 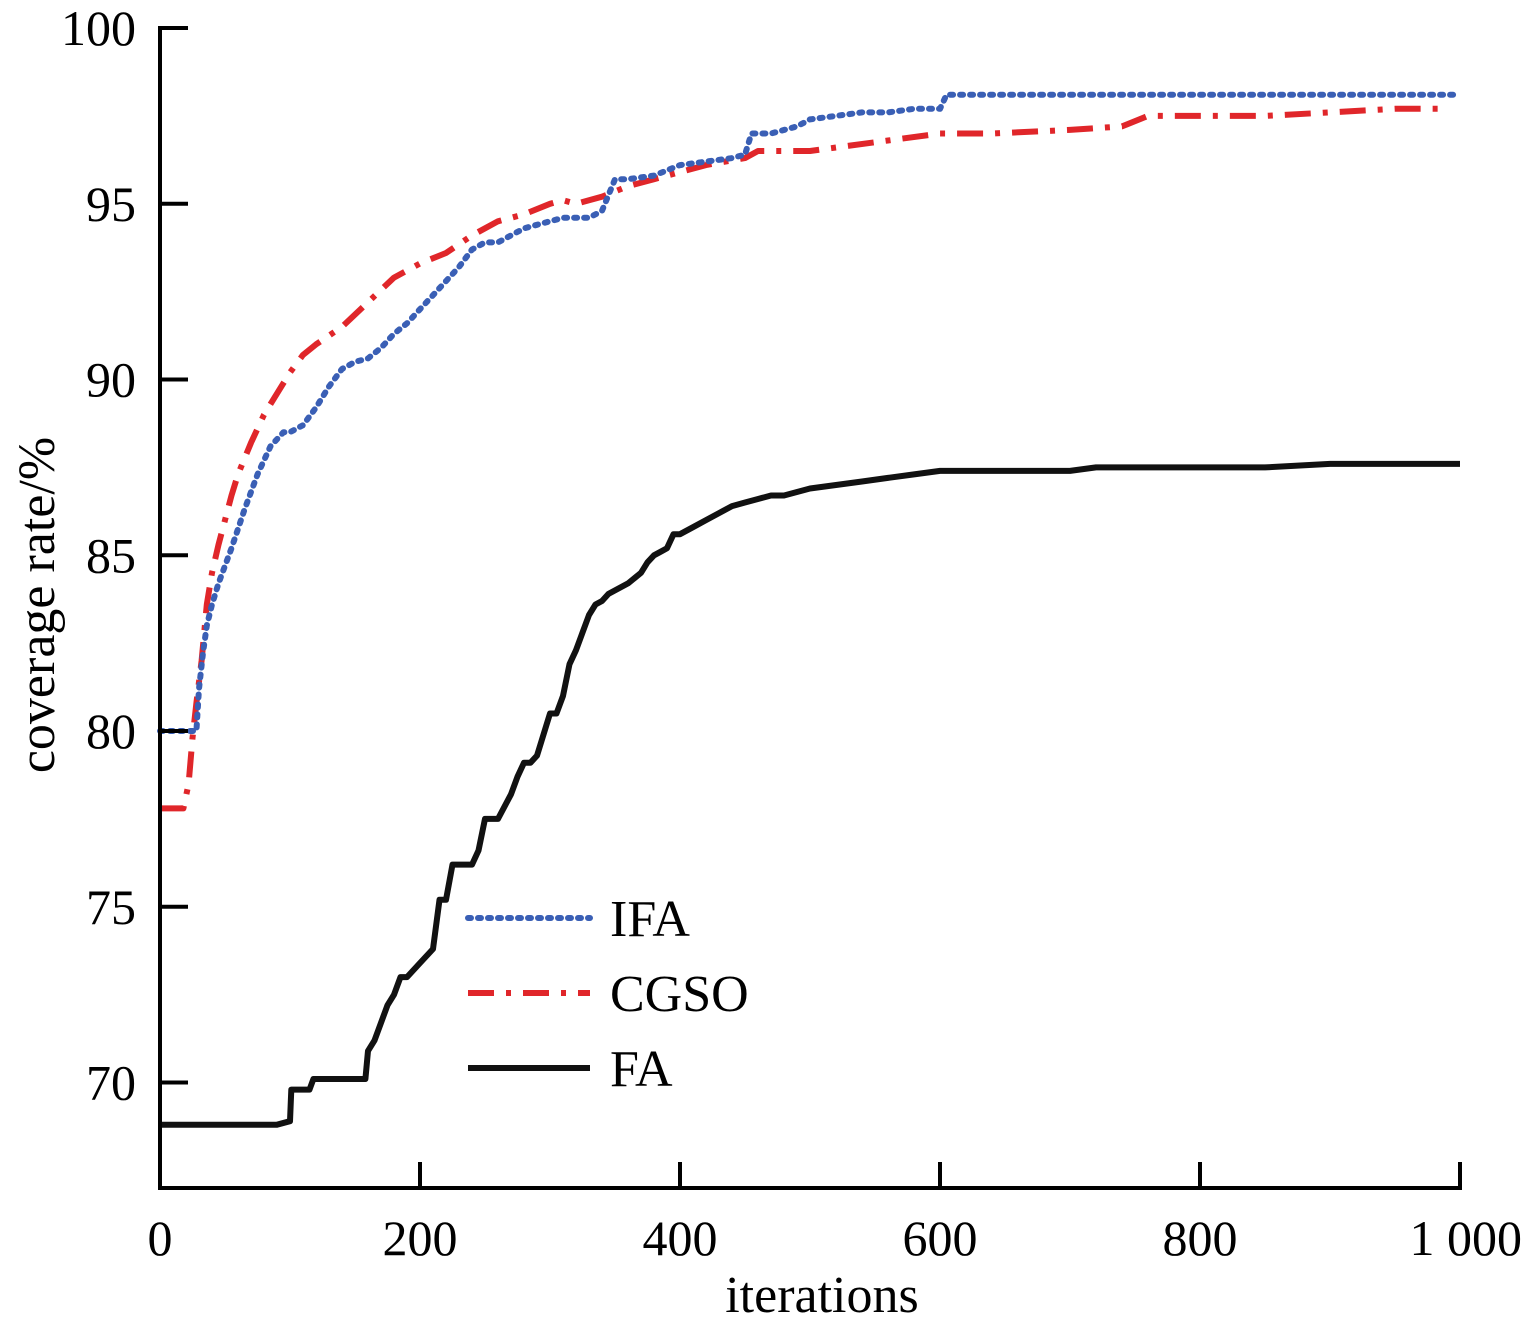 I want to click on y-tick-label: 100, so click(x=98, y=28).